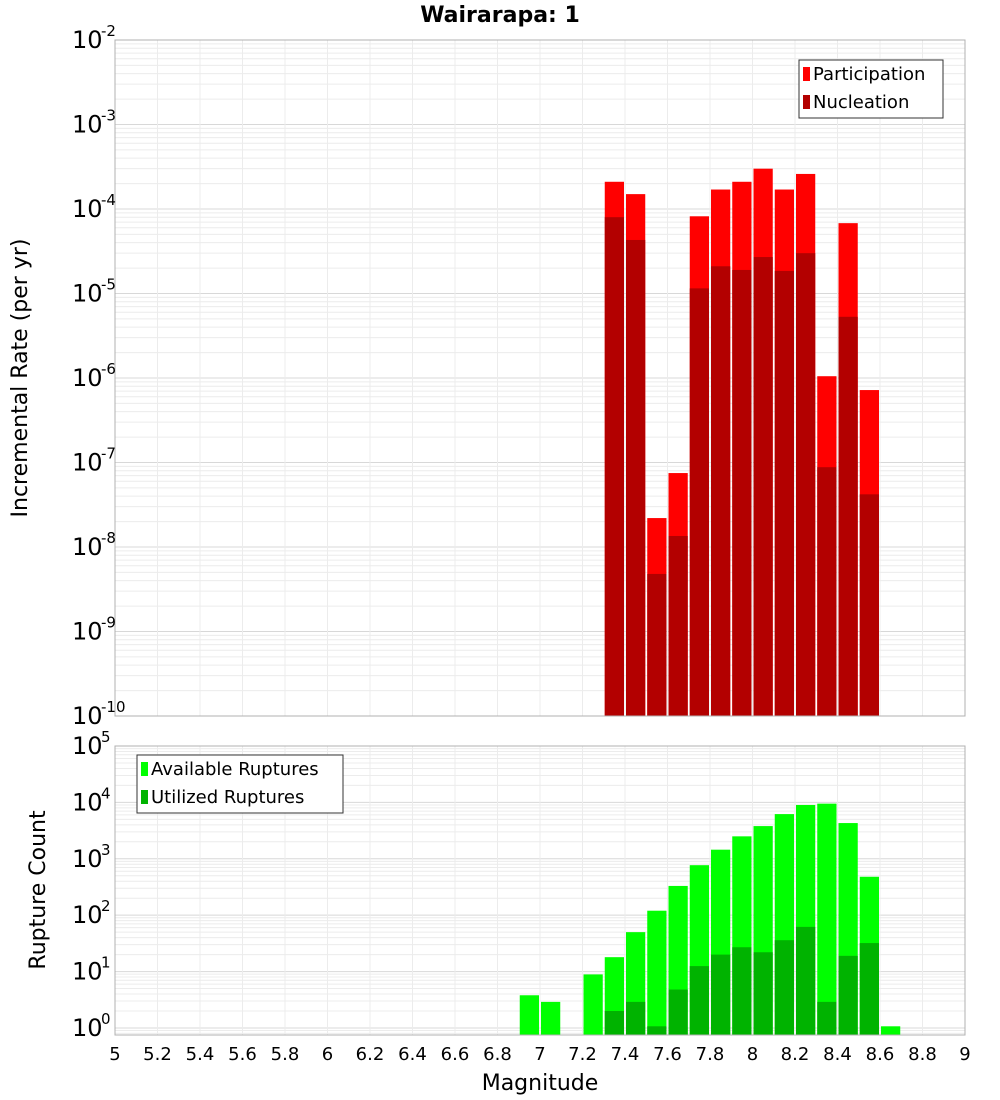 The image size is (1000, 1100). Describe the element at coordinates (106, 1019) in the screenshot. I see `bottom-y-tick-exponent: 0` at that location.